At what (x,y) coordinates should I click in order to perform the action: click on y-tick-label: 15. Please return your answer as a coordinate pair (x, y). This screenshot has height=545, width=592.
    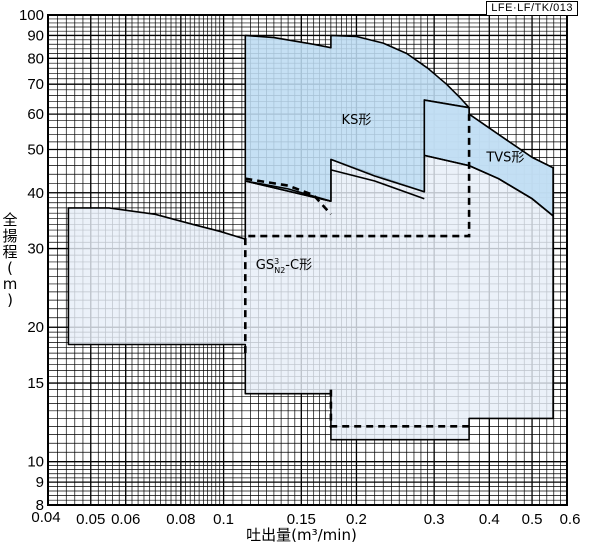
    Looking at the image, I should click on (35, 383).